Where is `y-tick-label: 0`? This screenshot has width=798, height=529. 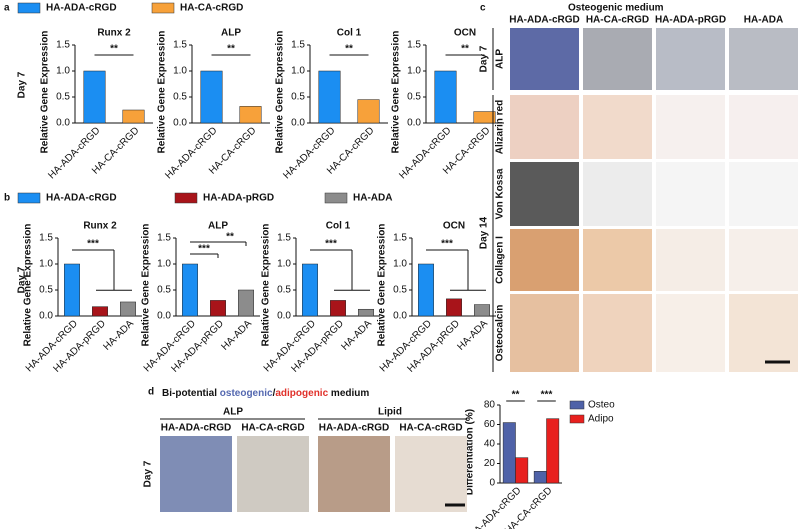 y-tick-label: 0 is located at coordinates (492, 483).